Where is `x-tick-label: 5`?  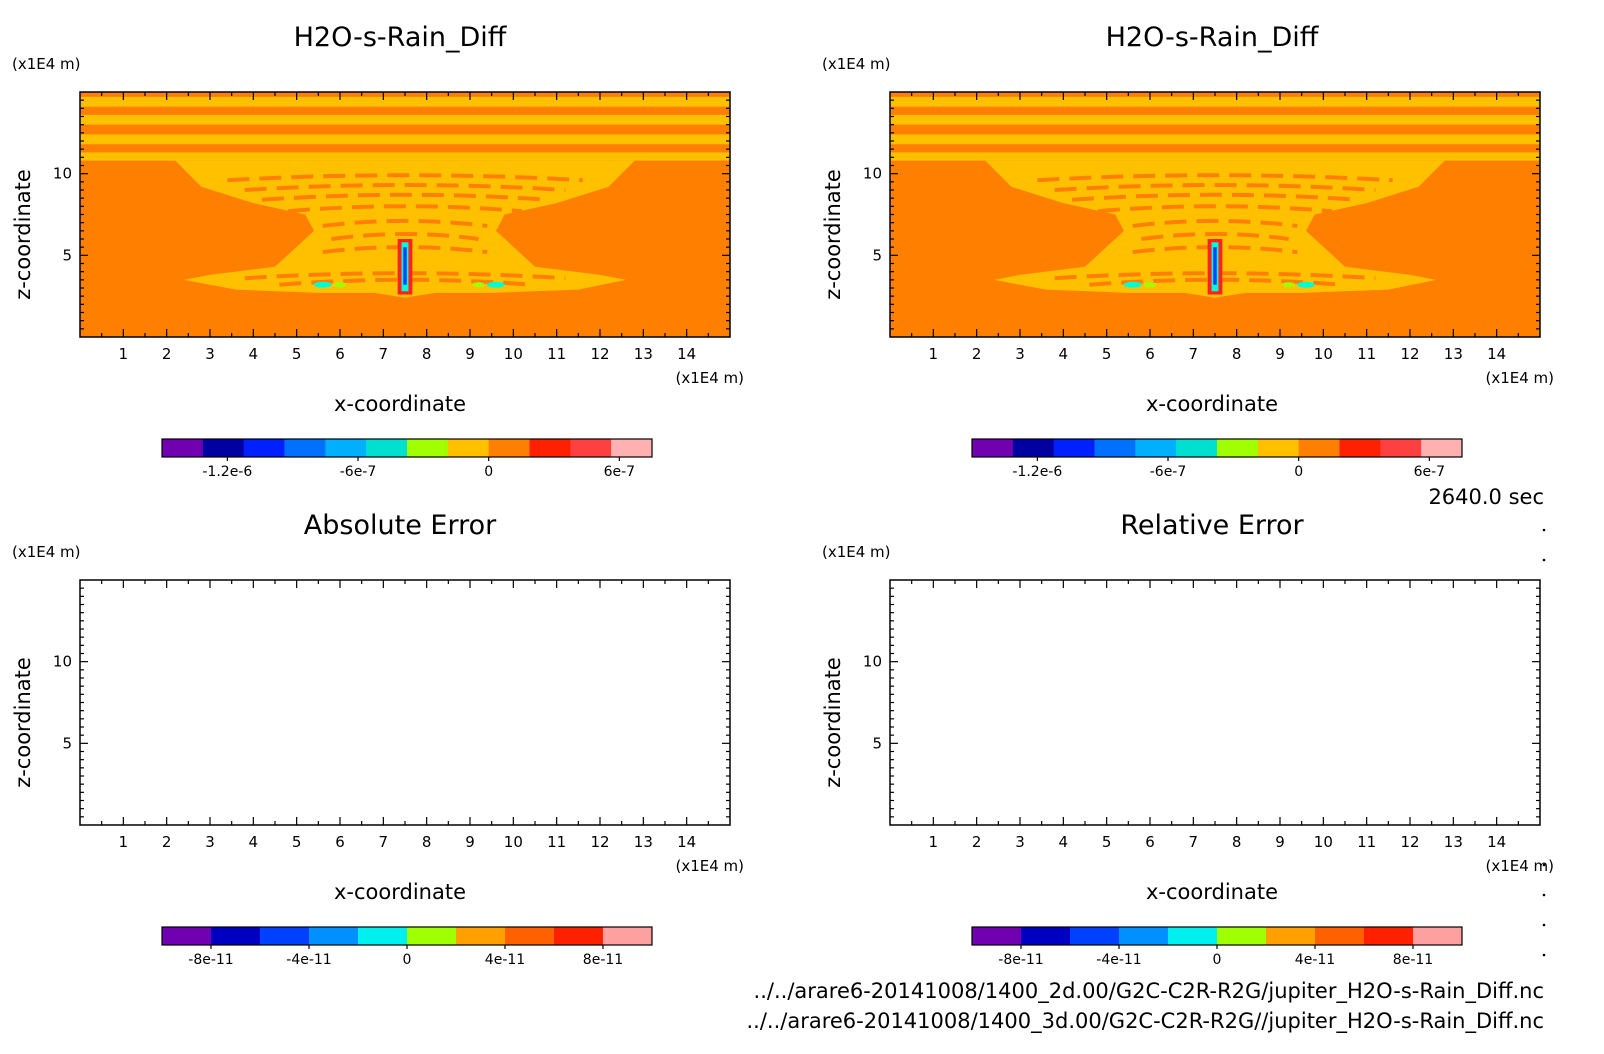
x-tick-label: 5 is located at coordinates (1107, 354).